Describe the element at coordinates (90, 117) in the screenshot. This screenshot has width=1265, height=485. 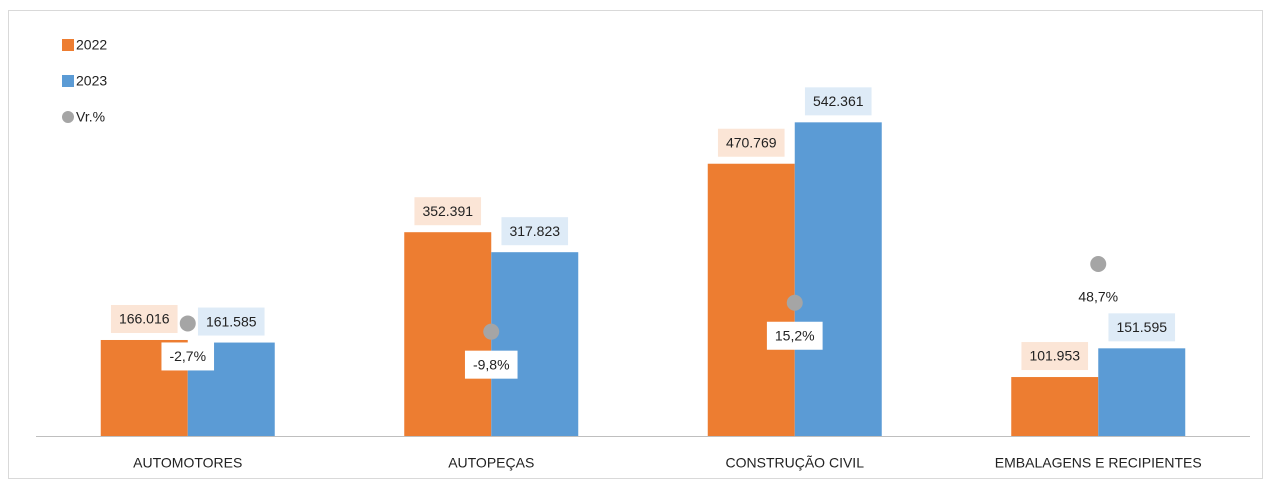
I see `legend-label: Vr.%` at that location.